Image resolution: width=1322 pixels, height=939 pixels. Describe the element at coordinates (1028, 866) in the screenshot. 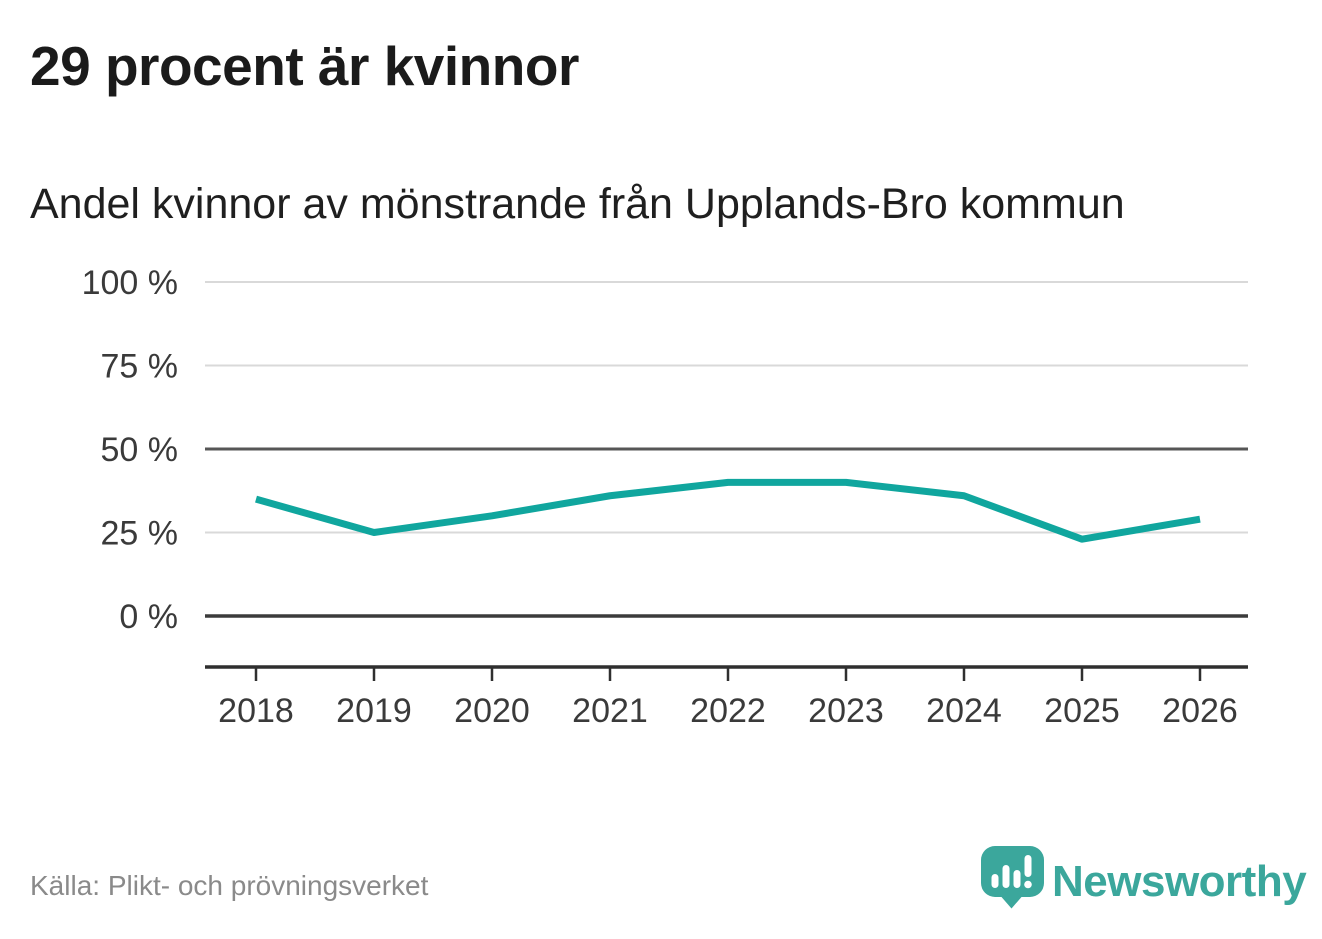

I see `exclamation-bar` at that location.